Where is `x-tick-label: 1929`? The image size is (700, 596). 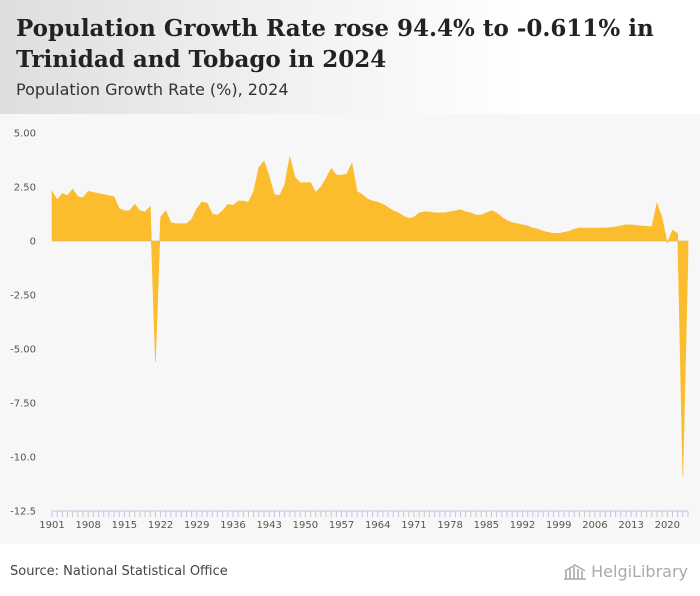 x-tick-label: 1929 is located at coordinates (196, 525).